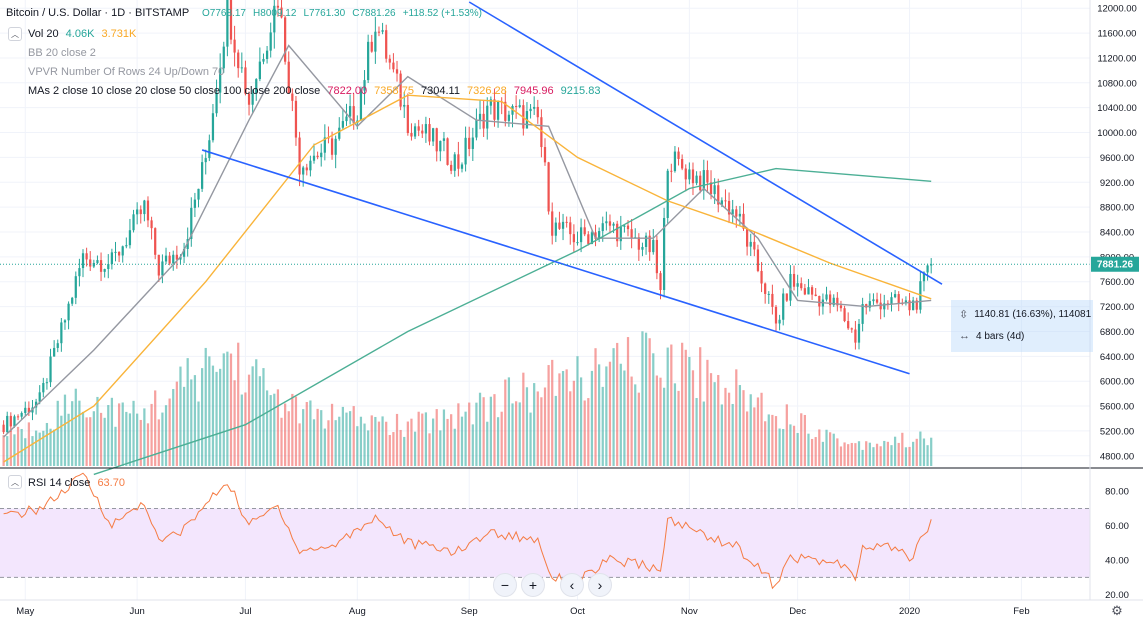 This screenshot has width=1143, height=620. I want to click on zoom-out-button: −, so click(505, 585).